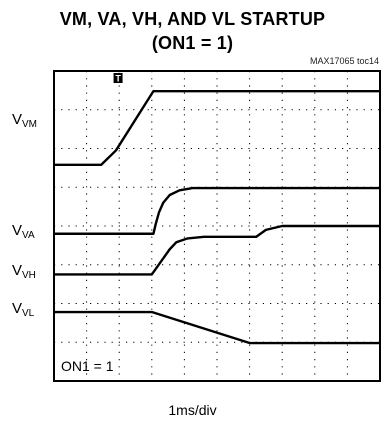 This screenshot has width=385, height=429. I want to click on trigger-marker-box, so click(118, 78).